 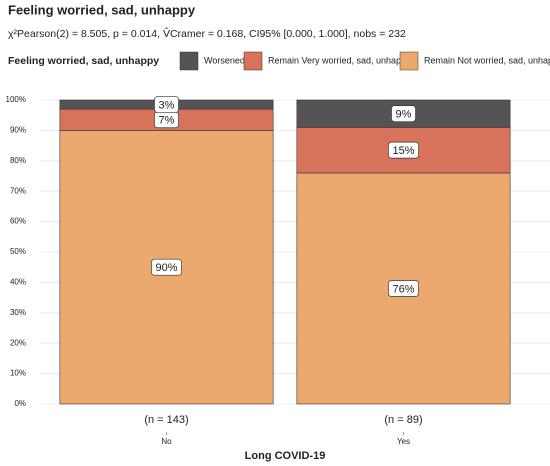 What do you see at coordinates (18, 373) in the screenshot?
I see `y-tick-label: 10%` at bounding box center [18, 373].